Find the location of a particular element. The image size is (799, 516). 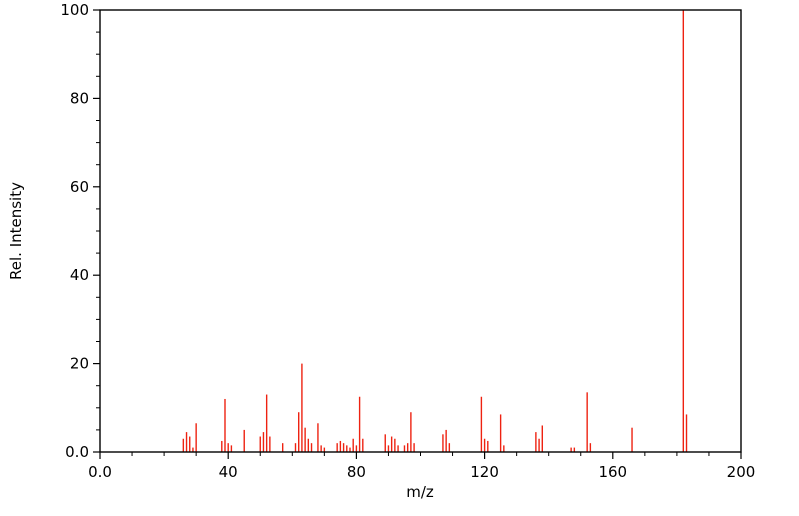

x-tick-label: 200 is located at coordinates (741, 472).